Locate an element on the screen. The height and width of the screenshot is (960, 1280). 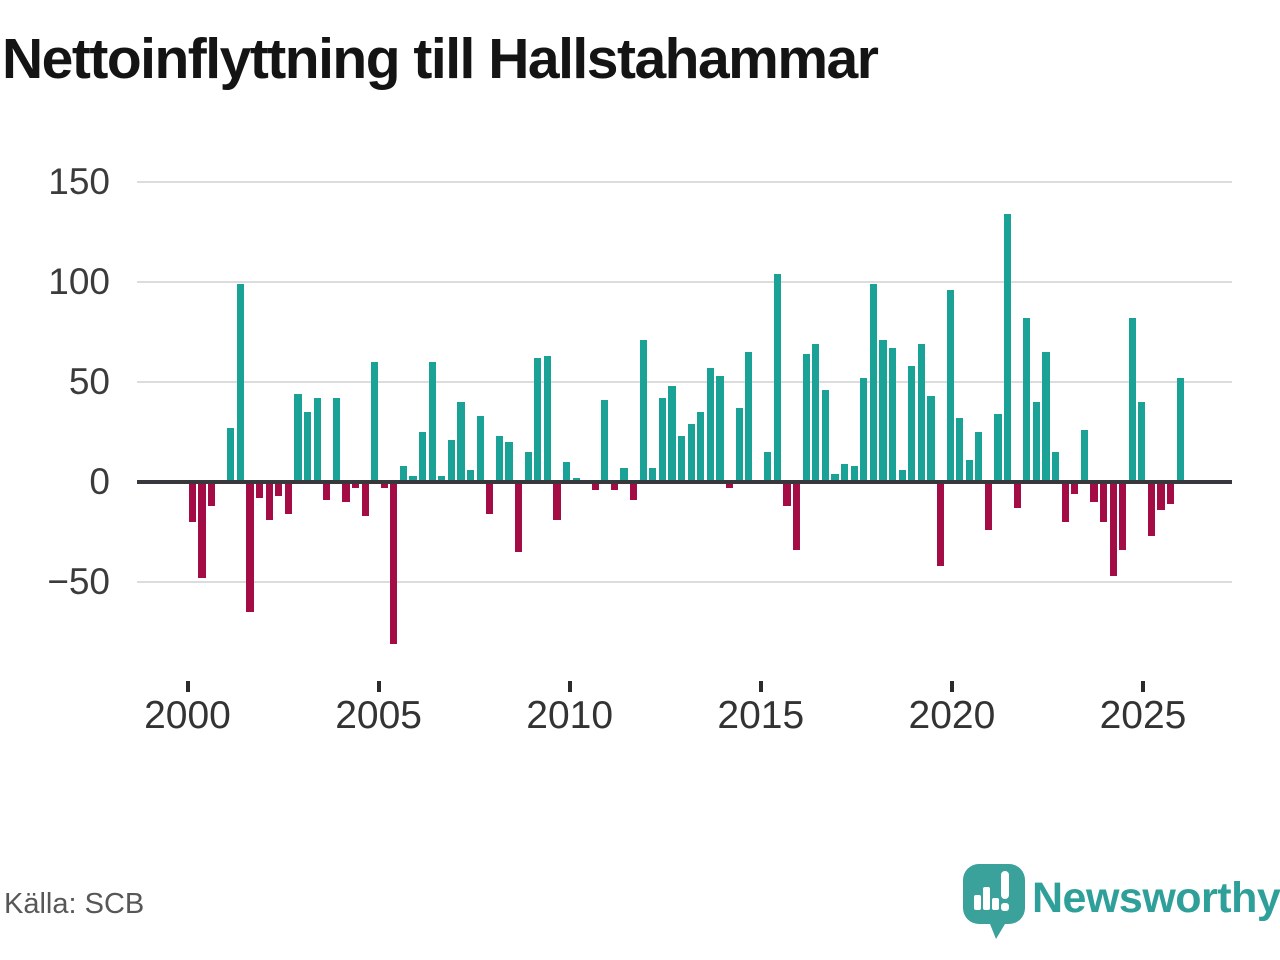
newsworthy-logo-icon is located at coordinates (994, 901).